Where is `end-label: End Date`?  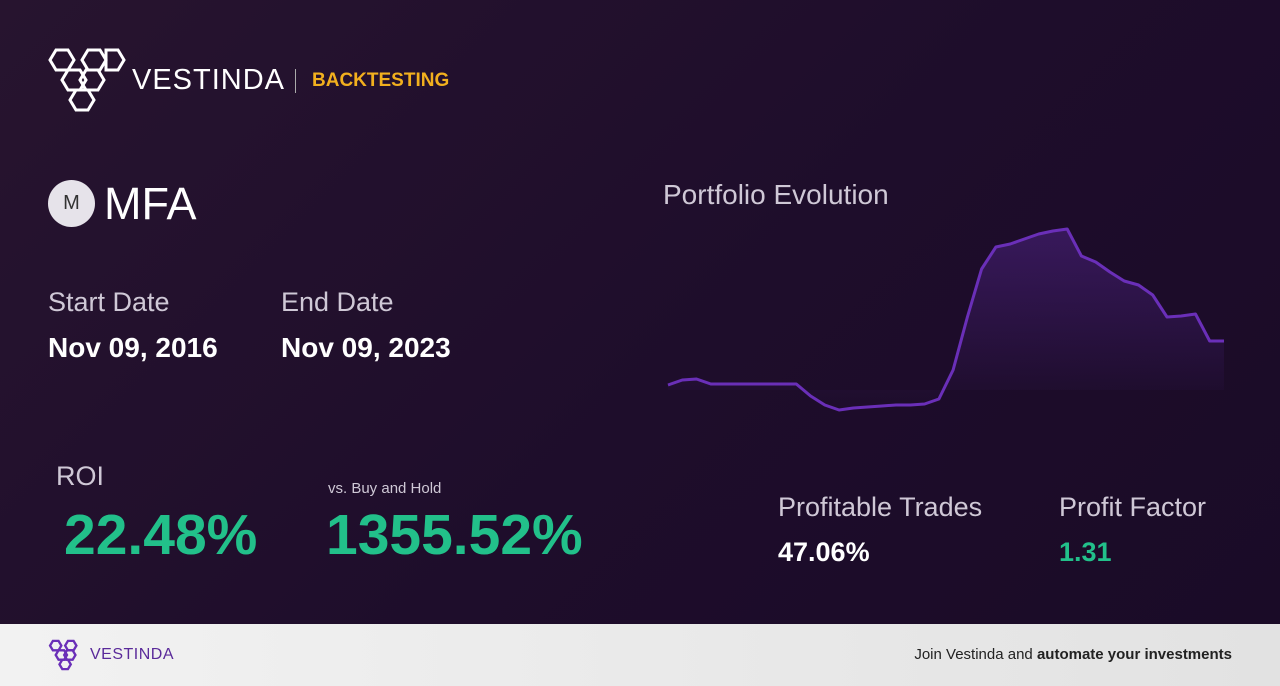 end-label: End Date is located at coordinates (337, 302).